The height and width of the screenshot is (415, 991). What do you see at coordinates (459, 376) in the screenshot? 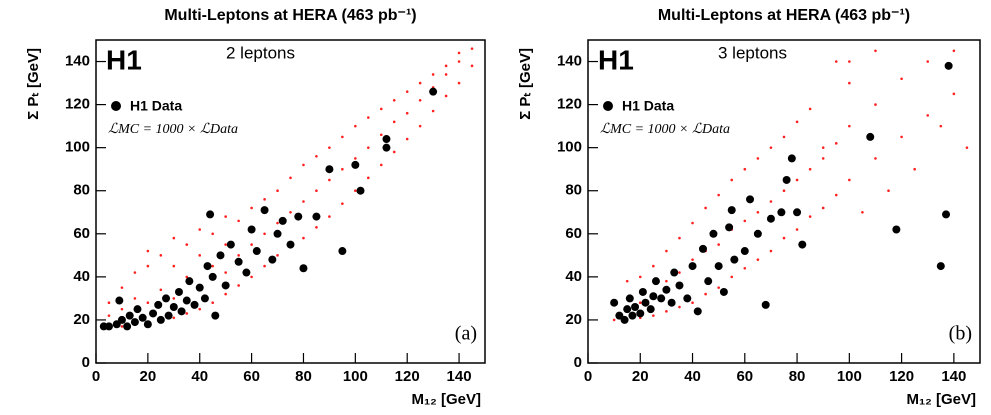
I see `x-tick-label: 140` at bounding box center [459, 376].